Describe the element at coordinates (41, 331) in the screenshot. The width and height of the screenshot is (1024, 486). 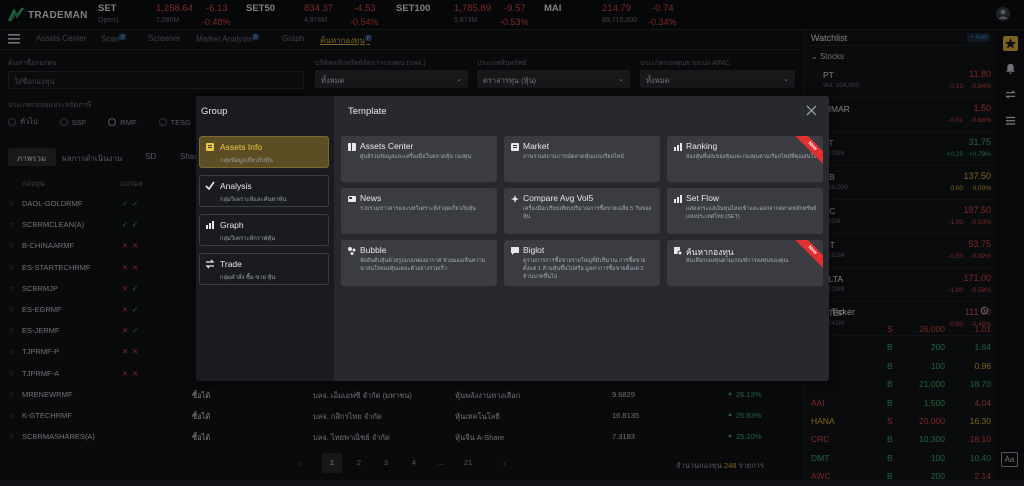
I see `fund-name: ES-JERMF` at that location.